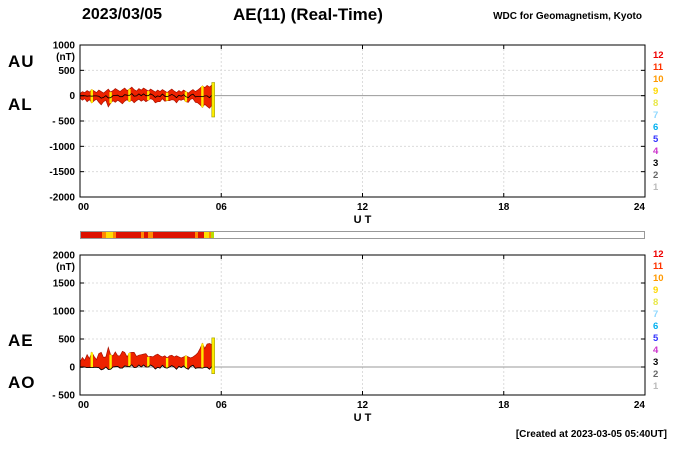 Image resolution: width=700 pixels, height=450 pixels. I want to click on au-axis-label: AU, so click(21, 61).